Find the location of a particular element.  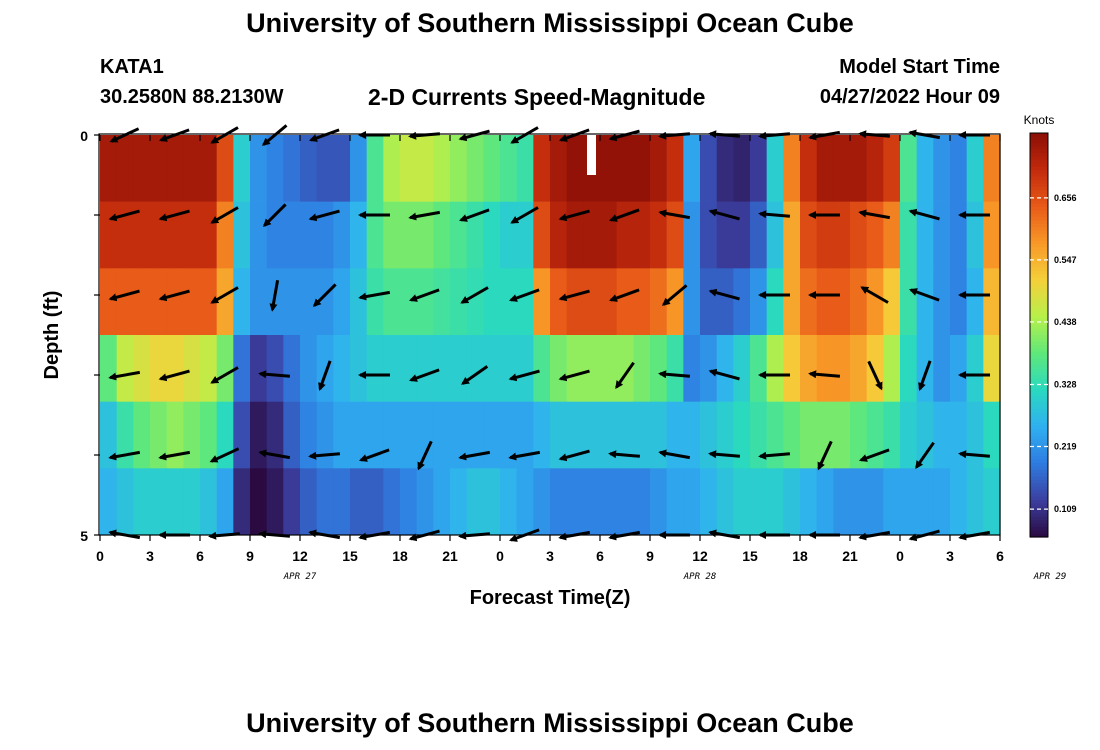

chart-title: 2-D Currents Speed-Magnitude is located at coordinates (537, 97).